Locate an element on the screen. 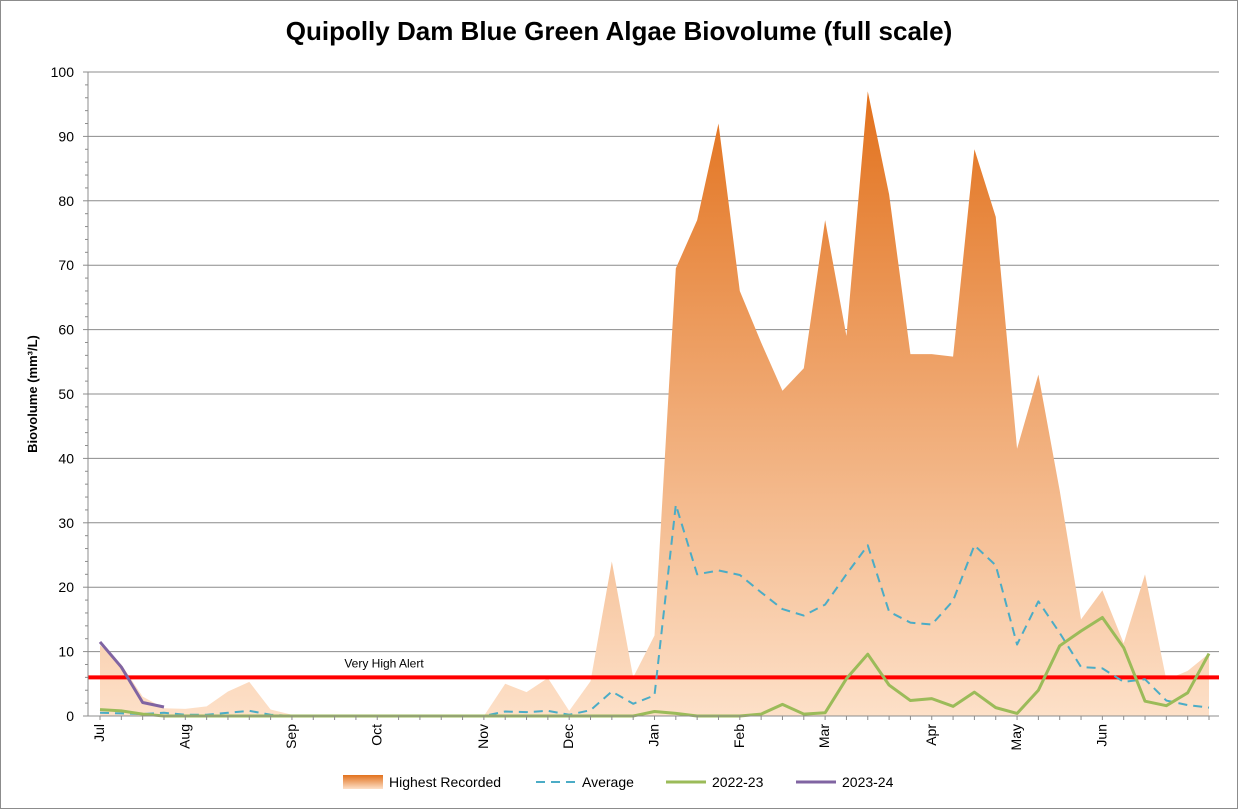  y-tick-label-90: 90 is located at coordinates (66, 136).